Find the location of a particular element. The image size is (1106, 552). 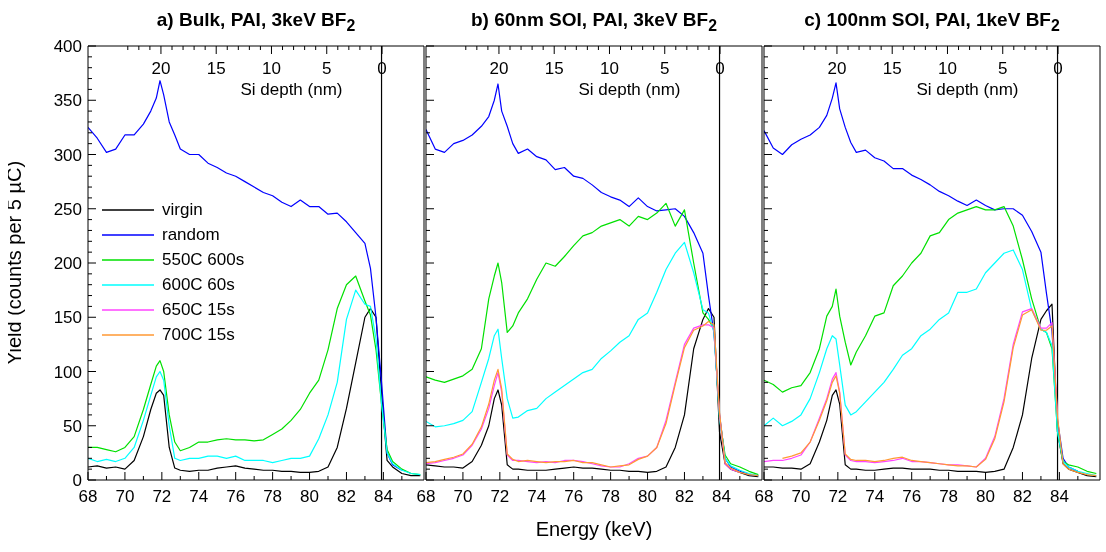

y-tick-label: 150 is located at coordinates (67, 318).